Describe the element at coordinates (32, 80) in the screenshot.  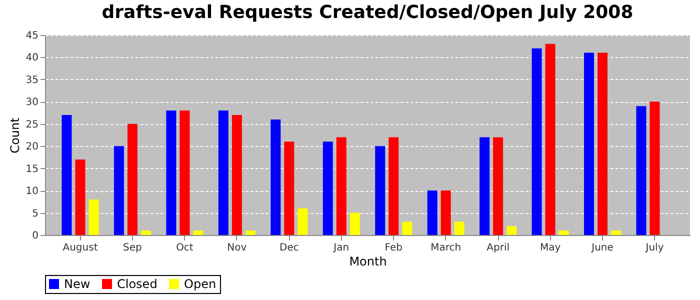
I see `y-tick-label: 35` at that location.